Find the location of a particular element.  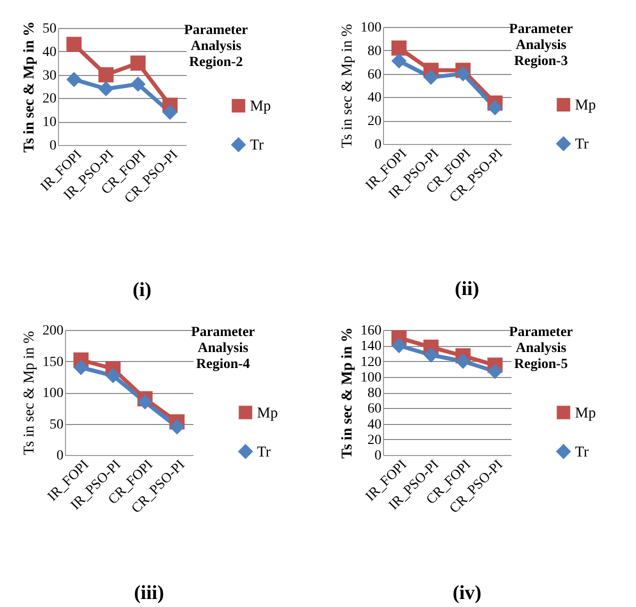

text: Parameter Analysis Region-2 is located at coordinates (216, 46).